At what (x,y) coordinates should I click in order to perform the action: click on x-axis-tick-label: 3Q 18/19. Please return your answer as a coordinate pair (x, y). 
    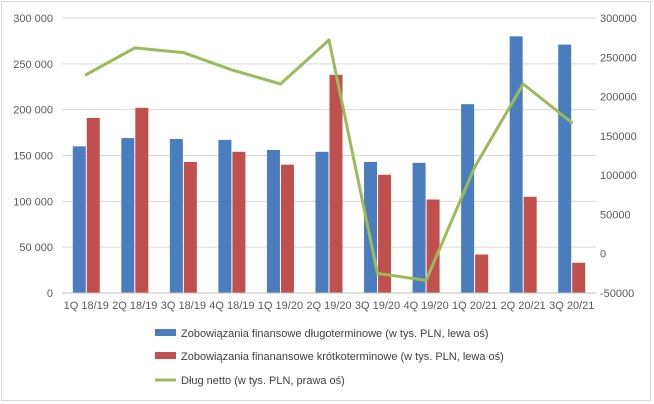
    Looking at the image, I should click on (183, 306).